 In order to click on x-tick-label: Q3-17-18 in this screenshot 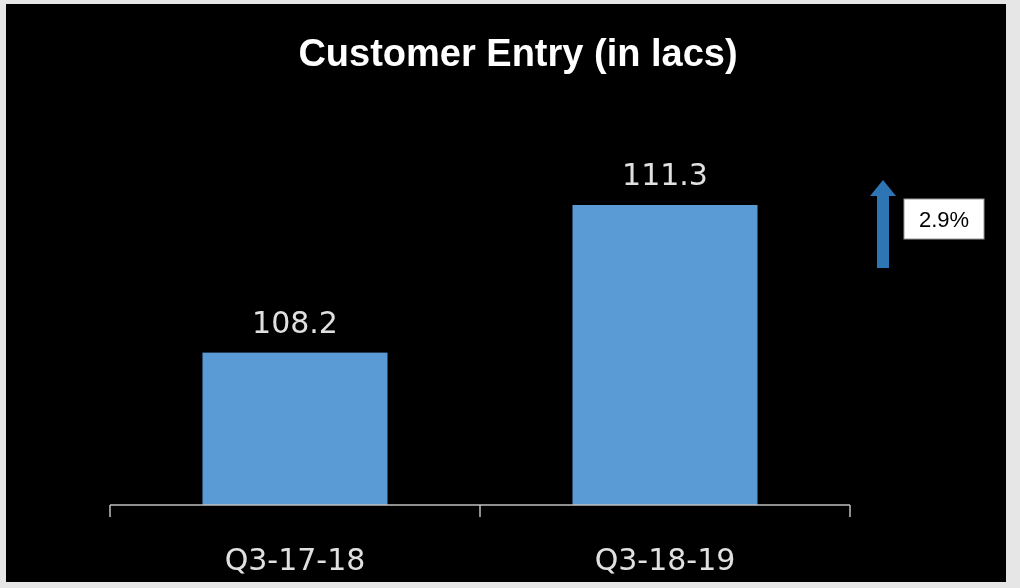, I will do `click(295, 559)`.